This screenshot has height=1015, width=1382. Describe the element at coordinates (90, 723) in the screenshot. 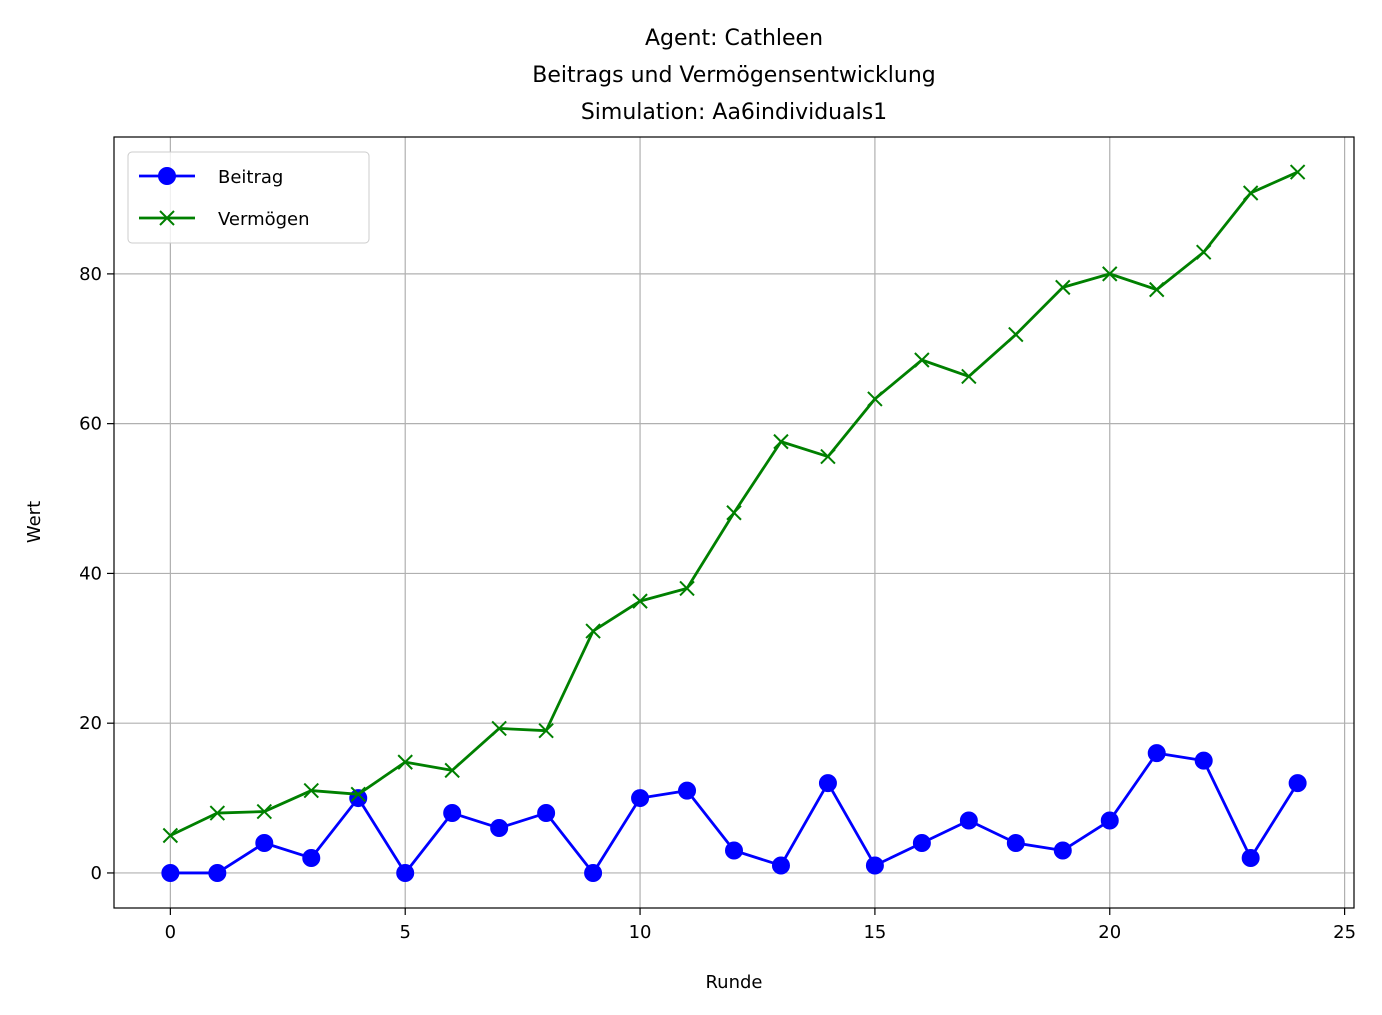

I see `y-tick-label: 20` at that location.